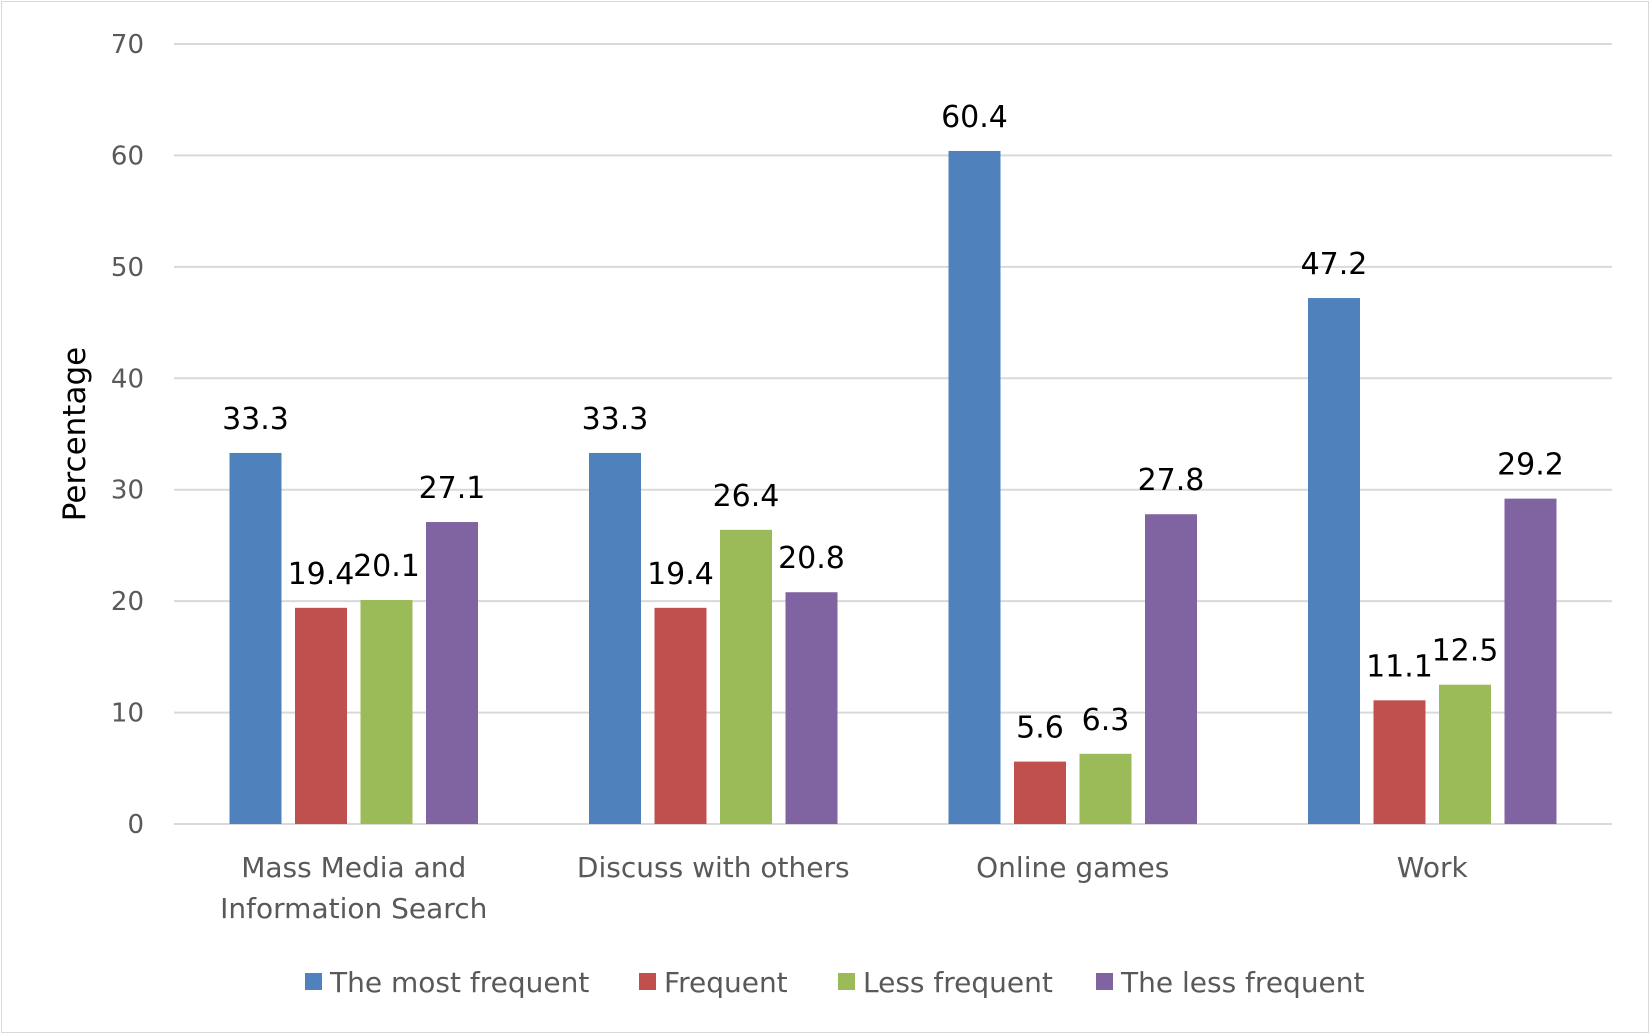 Image resolution: width=1652 pixels, height=1036 pixels. I want to click on data-label: 12.5, so click(1465, 651).